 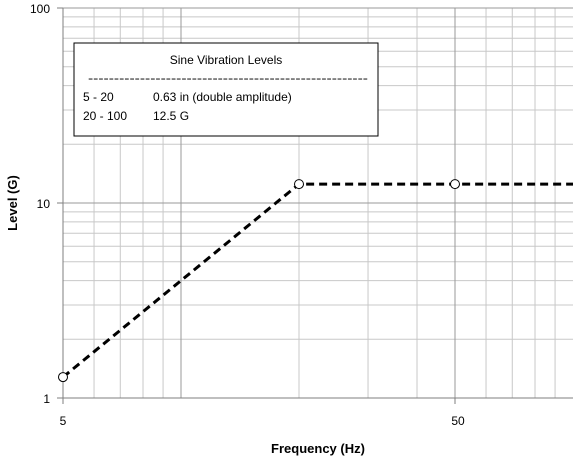 I want to click on y-tick-label-100: 100, so click(x=40, y=9).